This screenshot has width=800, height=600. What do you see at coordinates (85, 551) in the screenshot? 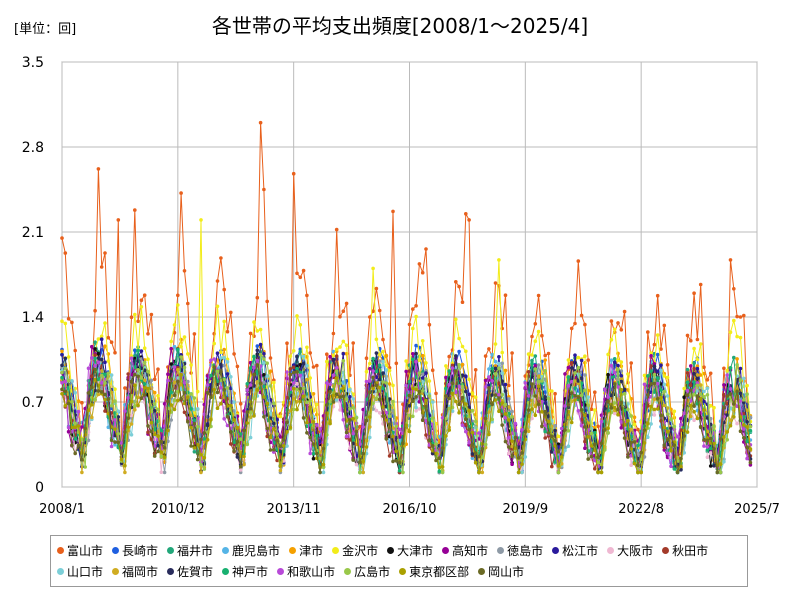
I see `legend-label: 富山市` at bounding box center [85, 551].